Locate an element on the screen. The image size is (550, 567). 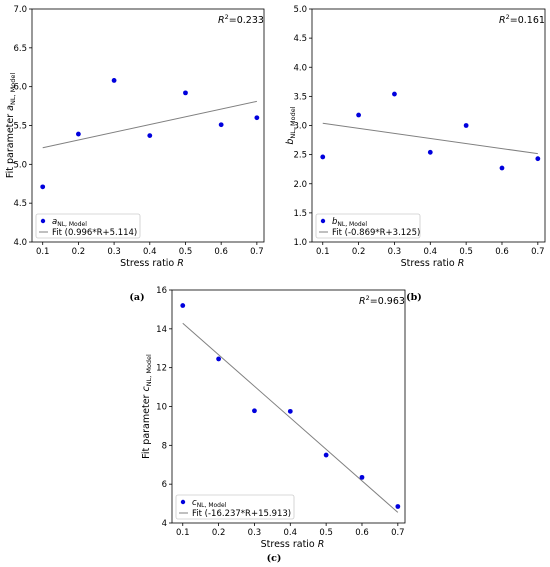
y-tick-label: 2.0 is located at coordinates (300, 185).